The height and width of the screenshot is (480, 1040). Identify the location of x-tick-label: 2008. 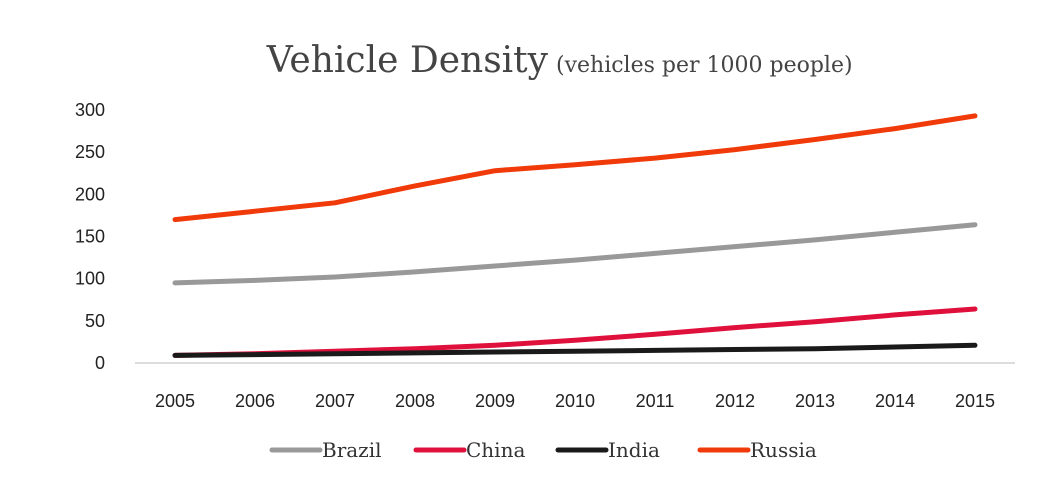
(415, 401).